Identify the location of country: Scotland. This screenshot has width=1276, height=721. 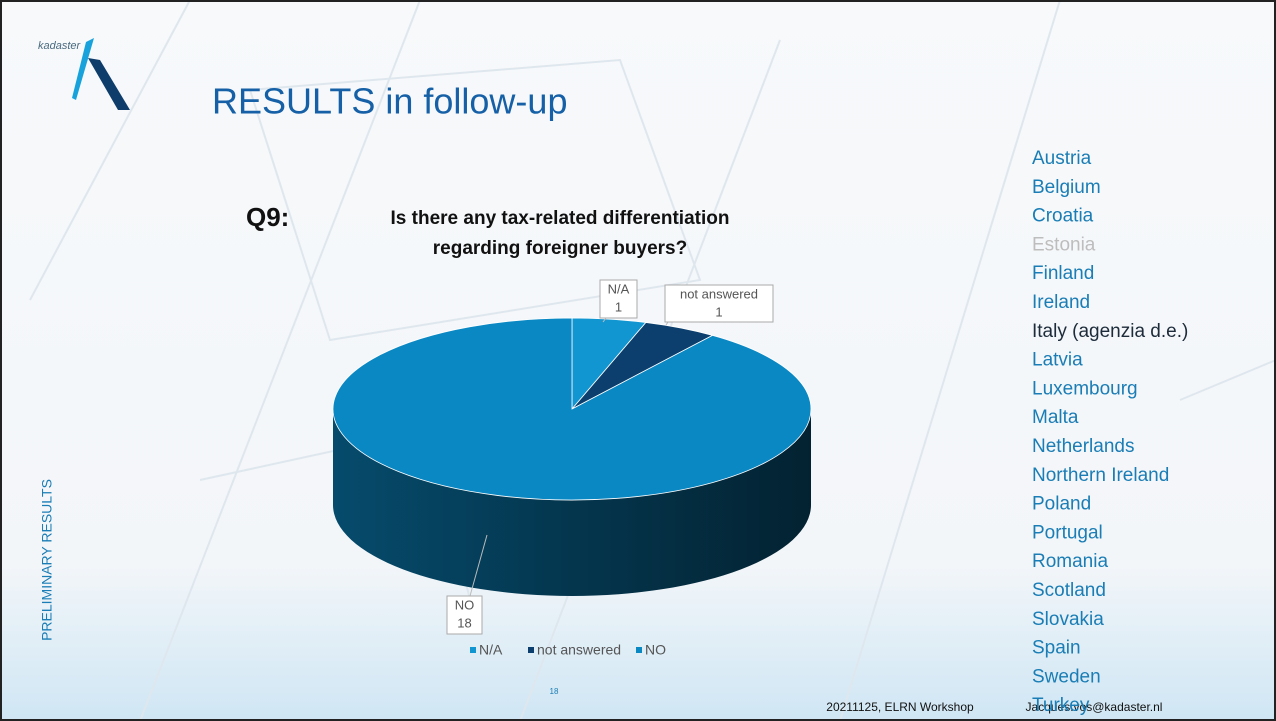
(1069, 590).